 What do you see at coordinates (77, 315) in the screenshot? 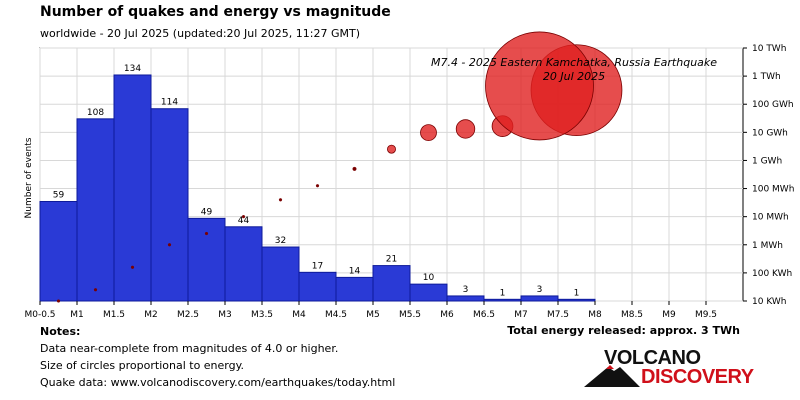
I see `x-tick-label: M1` at bounding box center [77, 315].